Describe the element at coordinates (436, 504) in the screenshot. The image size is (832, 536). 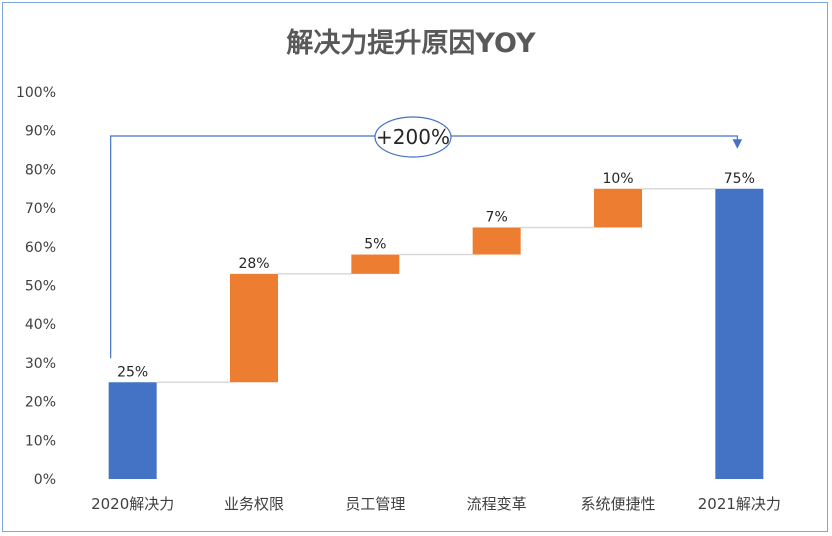
I see `category-labels: 2020解决力 业务权限 员工管理 流程变革 系统便捷性 2021解决力` at that location.